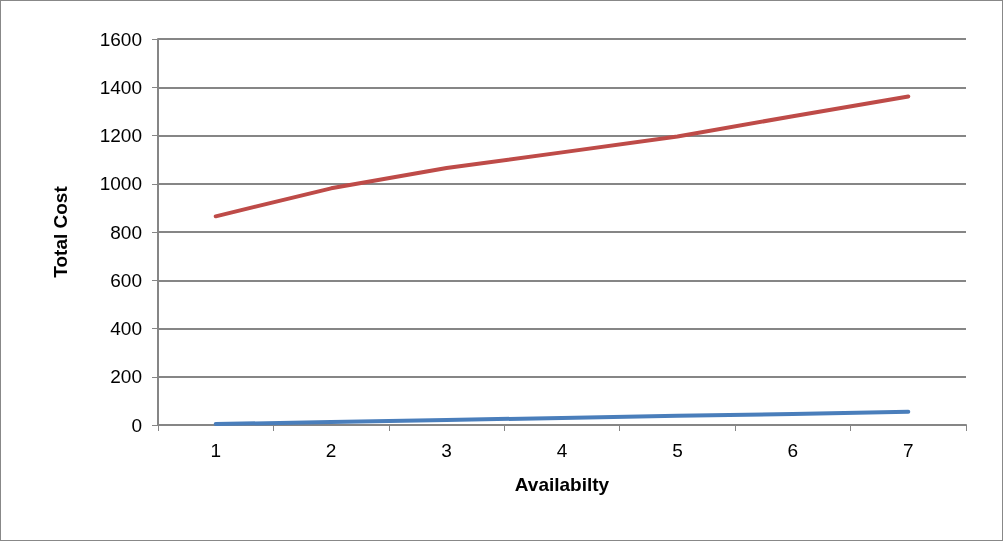  What do you see at coordinates (562, 484) in the screenshot?
I see `x-axis-title: Availabilty` at bounding box center [562, 484].